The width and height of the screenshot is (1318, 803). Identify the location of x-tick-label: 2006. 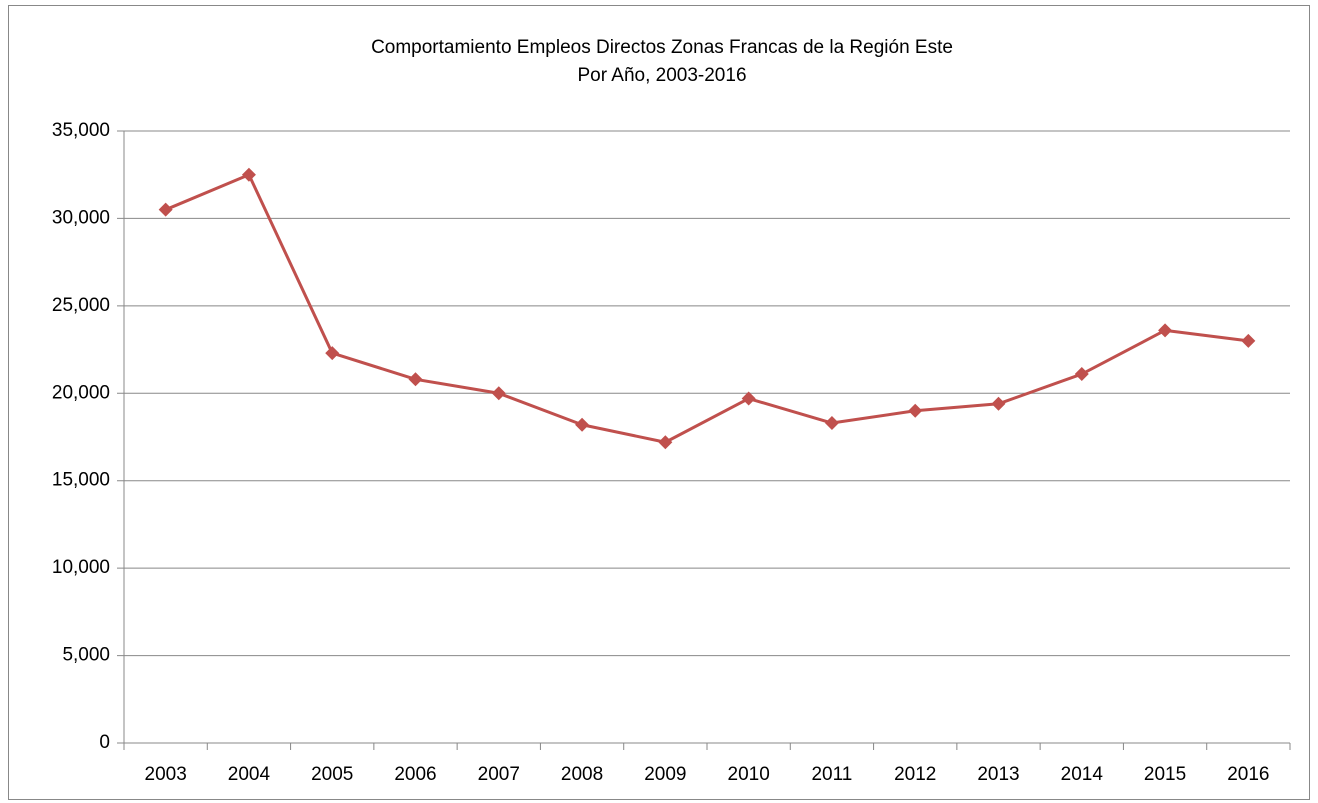
(415, 774).